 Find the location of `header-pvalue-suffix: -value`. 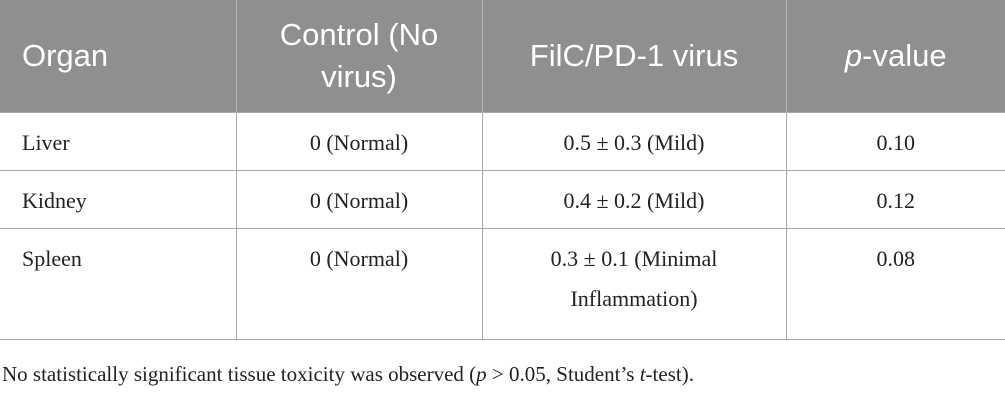

header-pvalue-suffix: -value is located at coordinates (904, 55).